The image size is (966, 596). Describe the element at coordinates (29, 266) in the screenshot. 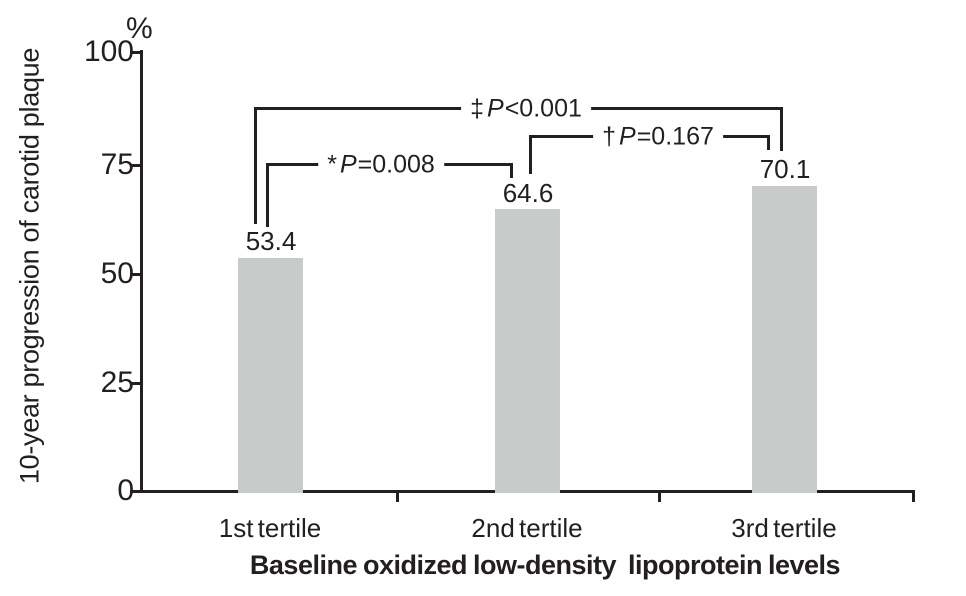

I see `y-axis-title: 10-year progression of carotid plaque` at that location.